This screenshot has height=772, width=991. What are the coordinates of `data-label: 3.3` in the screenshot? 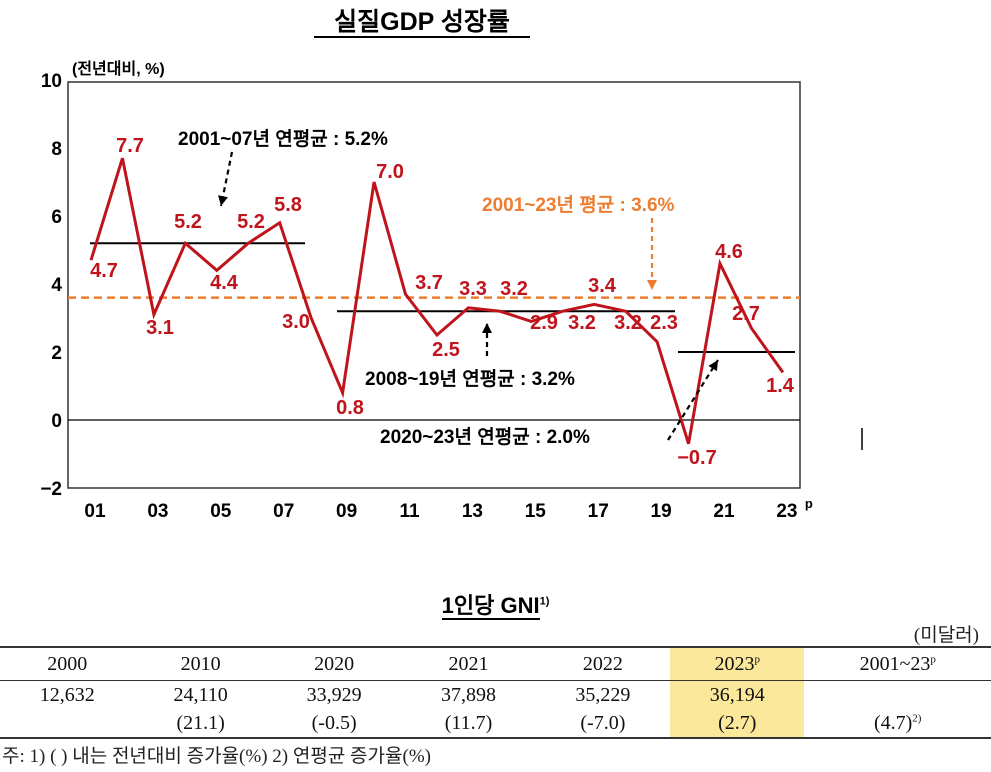 It's located at (473, 289).